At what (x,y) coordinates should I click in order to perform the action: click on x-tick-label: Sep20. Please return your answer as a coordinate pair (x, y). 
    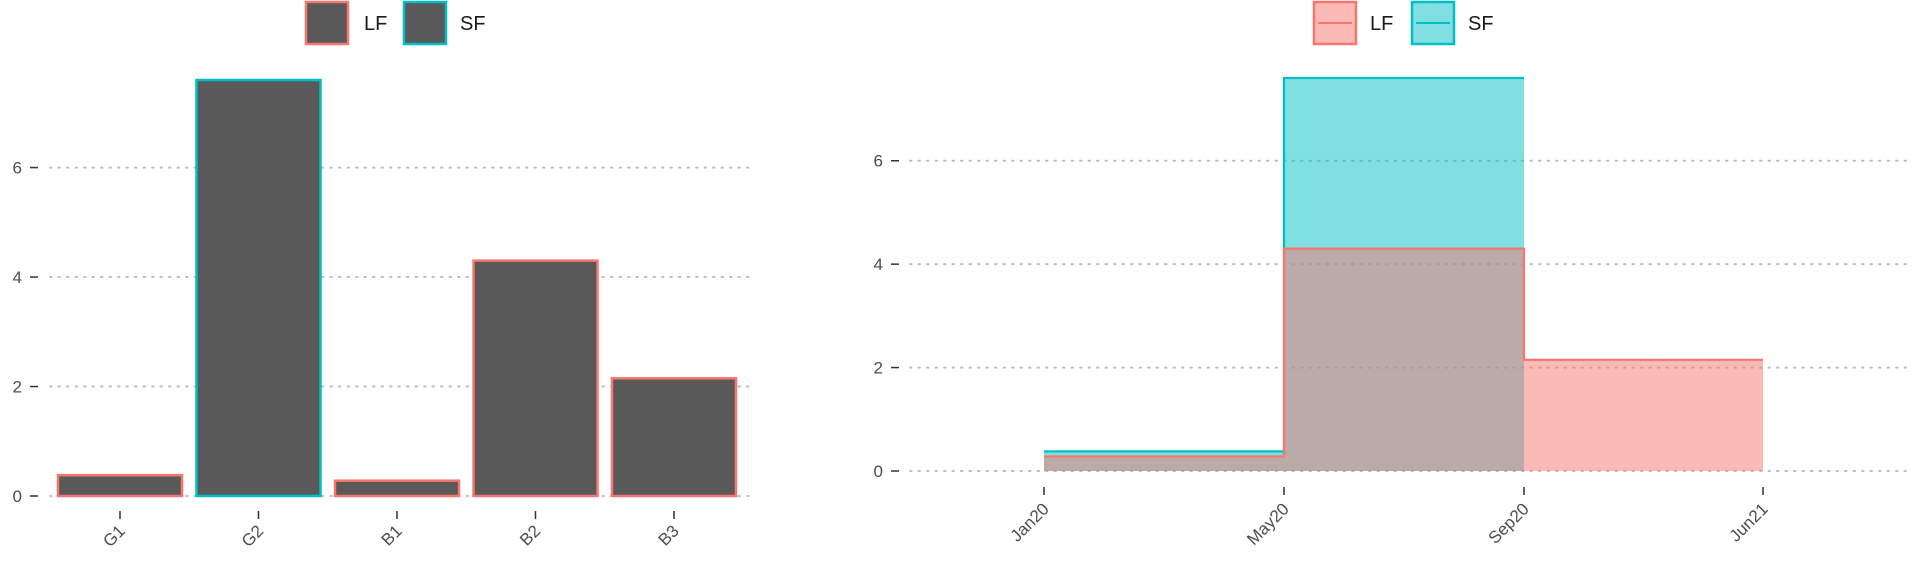
    Looking at the image, I should click on (1509, 523).